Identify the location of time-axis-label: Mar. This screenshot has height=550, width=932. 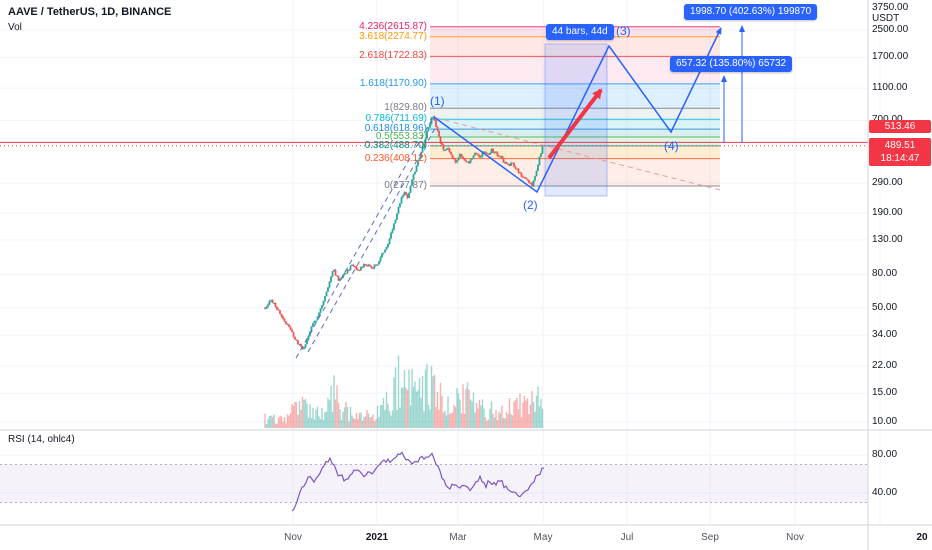
(458, 537).